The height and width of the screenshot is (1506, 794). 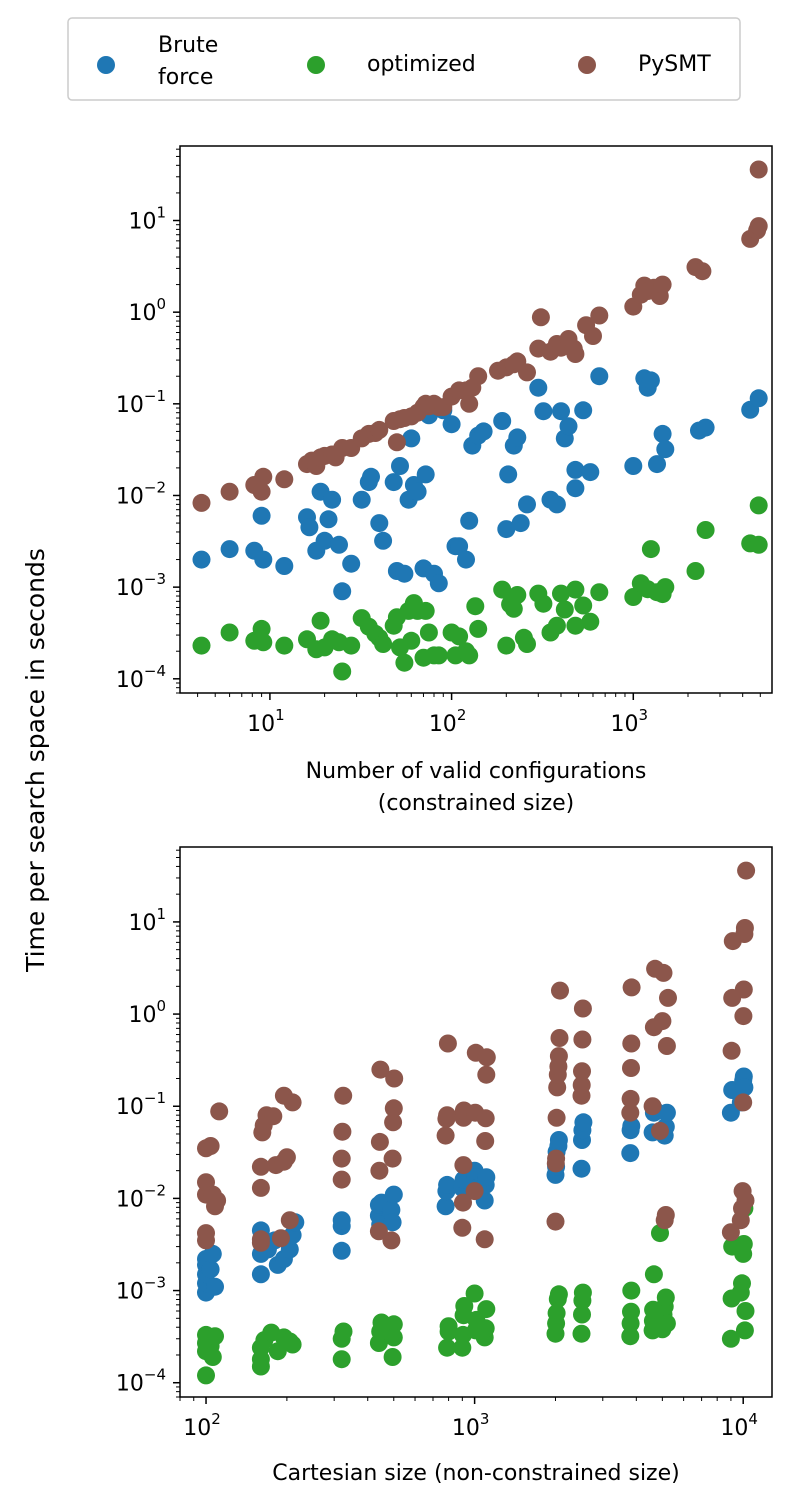 What do you see at coordinates (674, 64) in the screenshot?
I see `legend-label-pysmt: PySMT` at bounding box center [674, 64].